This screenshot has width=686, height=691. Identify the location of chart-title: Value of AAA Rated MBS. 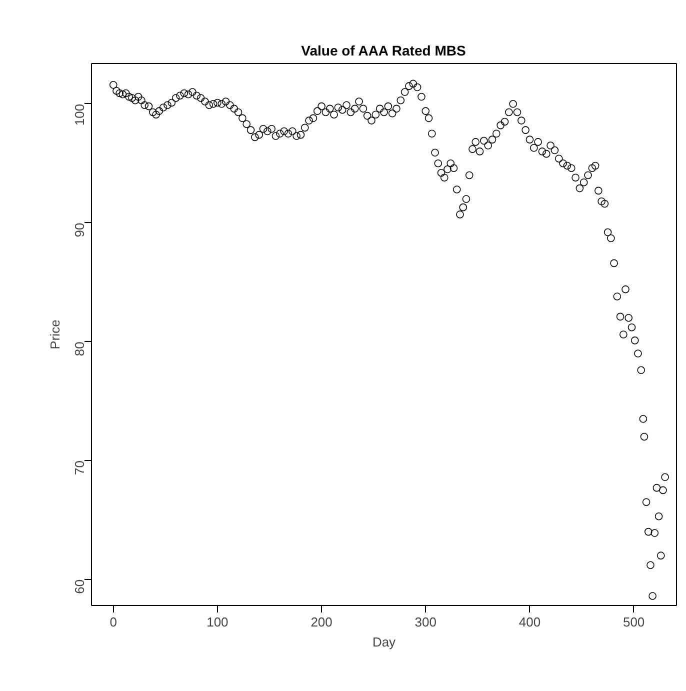
(383, 50).